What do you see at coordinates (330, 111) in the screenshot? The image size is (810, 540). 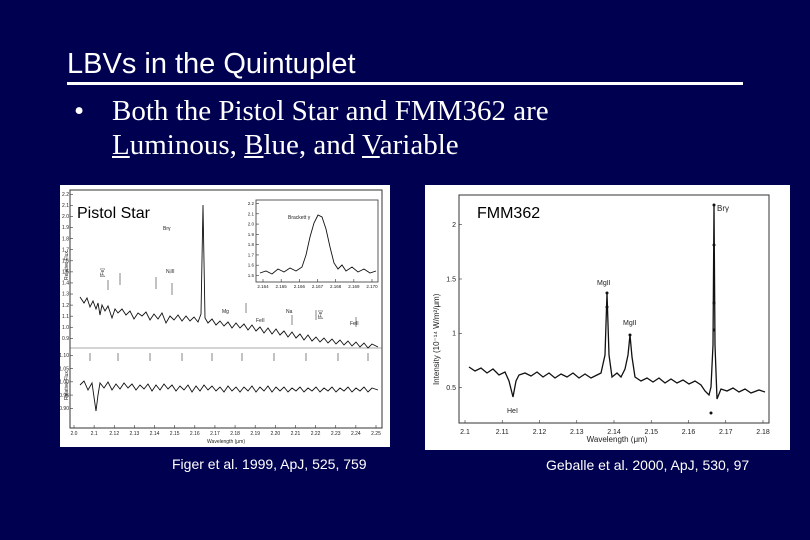 I see `bullet-text-line1: Both the Pistol Star and FMM362 are` at bounding box center [330, 111].